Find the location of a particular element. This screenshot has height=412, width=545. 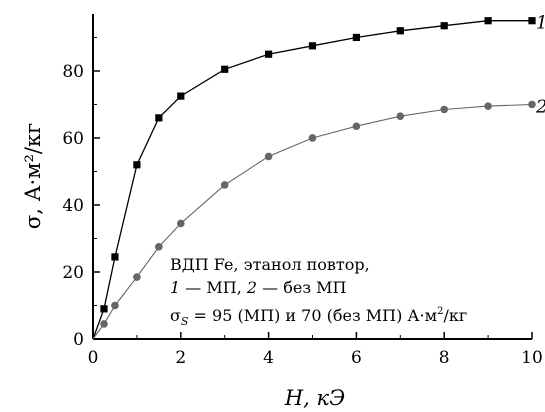

annotation-line-2: 1 — МП, 2 — без МП is located at coordinates (258, 287).